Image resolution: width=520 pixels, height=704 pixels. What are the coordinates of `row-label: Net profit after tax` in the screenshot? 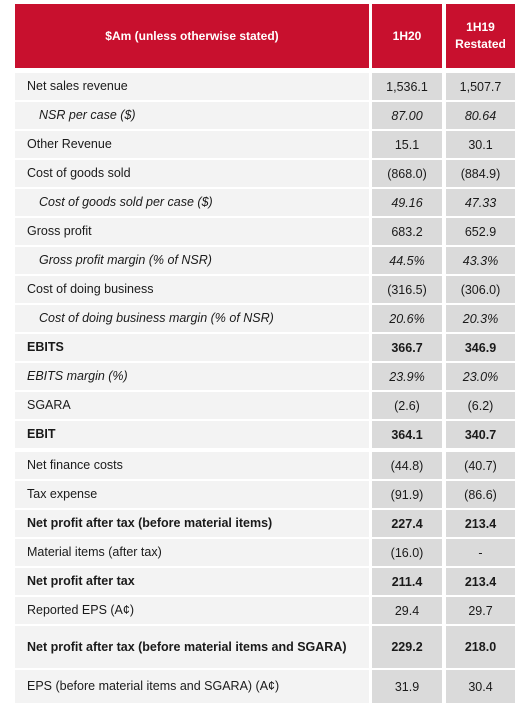 It's located at (192, 581).